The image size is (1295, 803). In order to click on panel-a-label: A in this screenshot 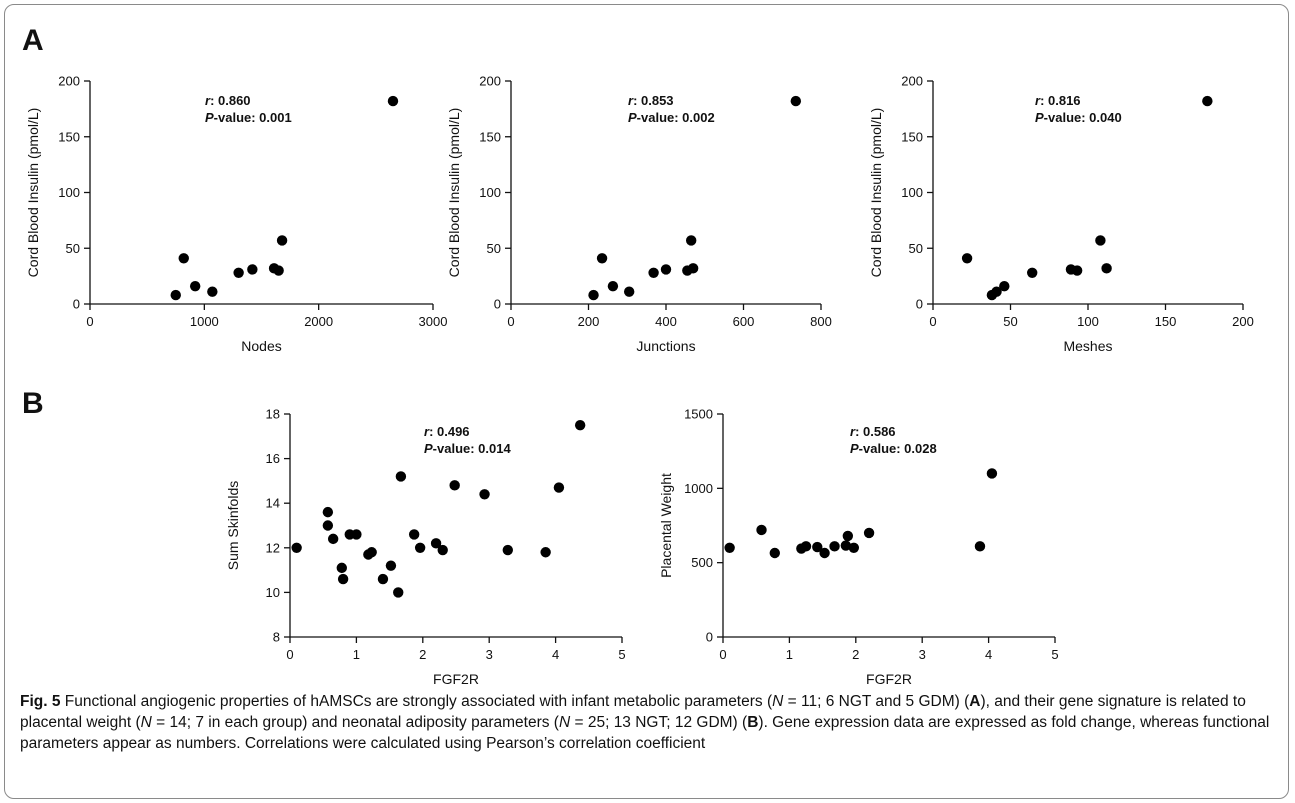, I will do `click(33, 40)`.